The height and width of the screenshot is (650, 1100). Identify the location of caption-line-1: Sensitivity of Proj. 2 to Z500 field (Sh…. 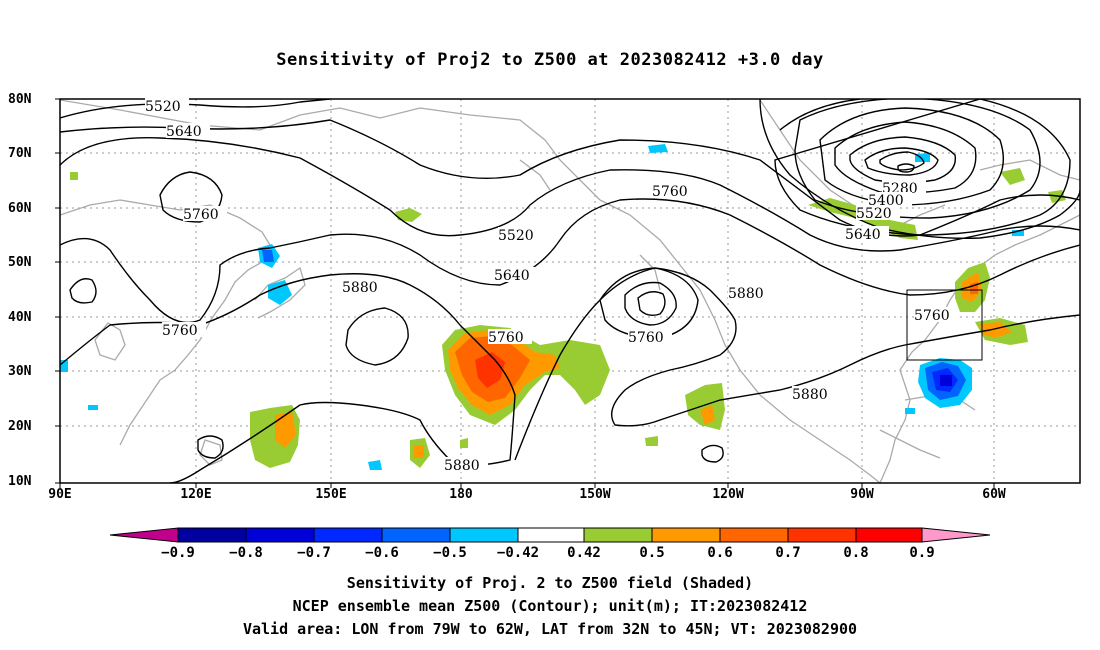
(550, 583).